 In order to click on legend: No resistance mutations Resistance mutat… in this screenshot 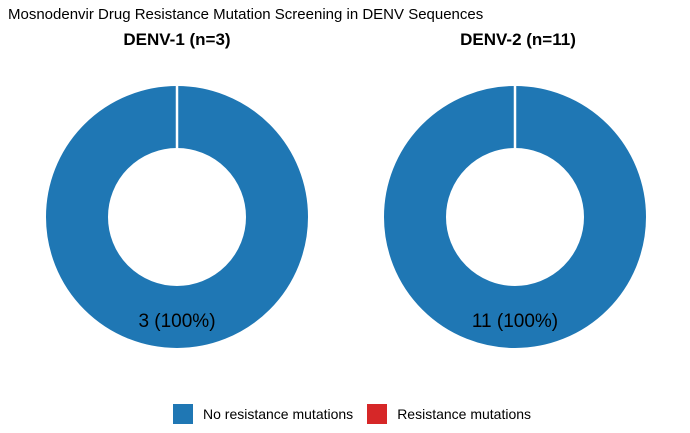, I will do `click(352, 414)`.